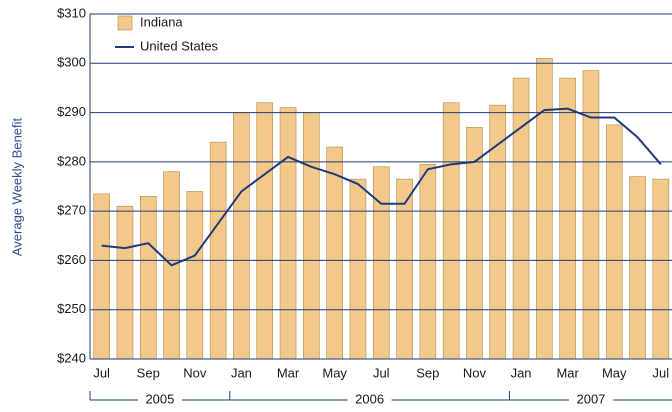  I want to click on y-tick-label: $240, so click(71, 357).